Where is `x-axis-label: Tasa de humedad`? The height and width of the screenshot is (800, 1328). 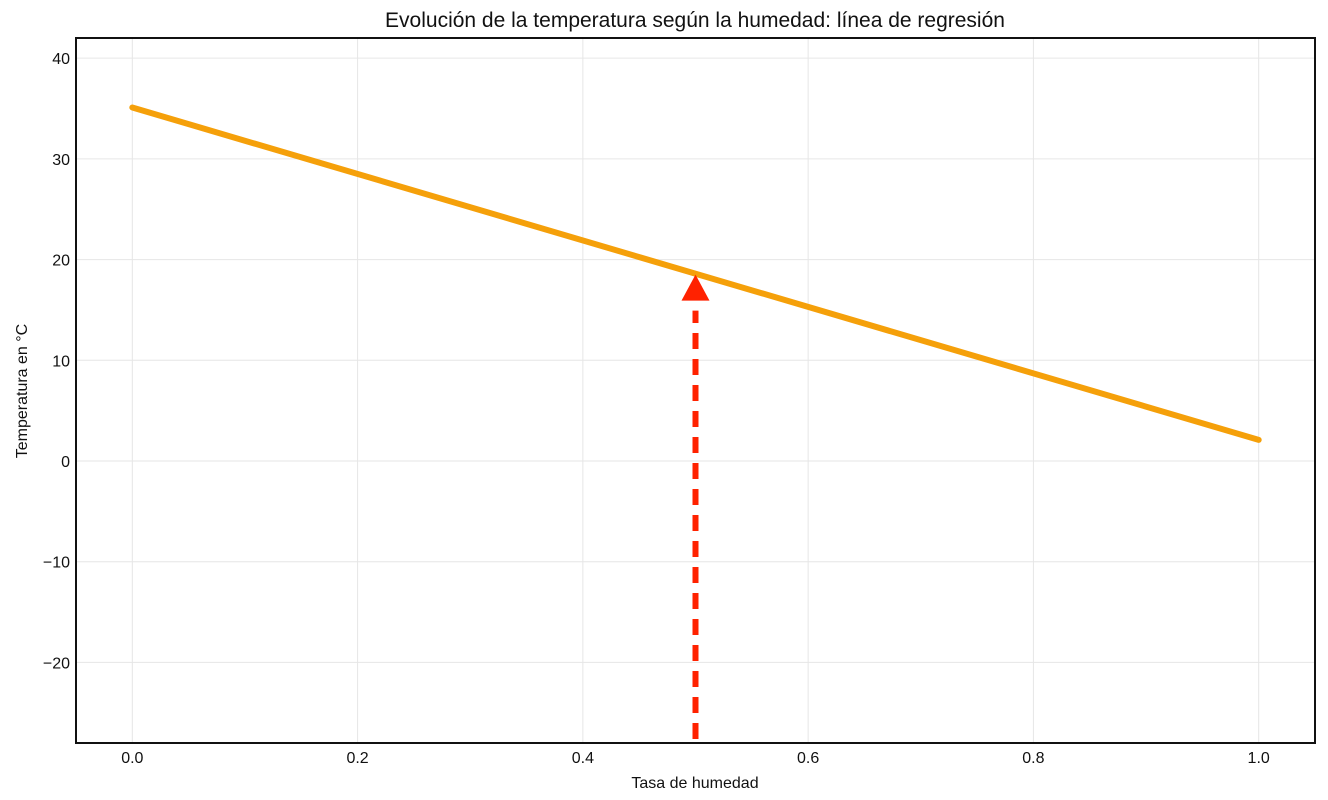 x-axis-label: Tasa de humedad is located at coordinates (694, 783).